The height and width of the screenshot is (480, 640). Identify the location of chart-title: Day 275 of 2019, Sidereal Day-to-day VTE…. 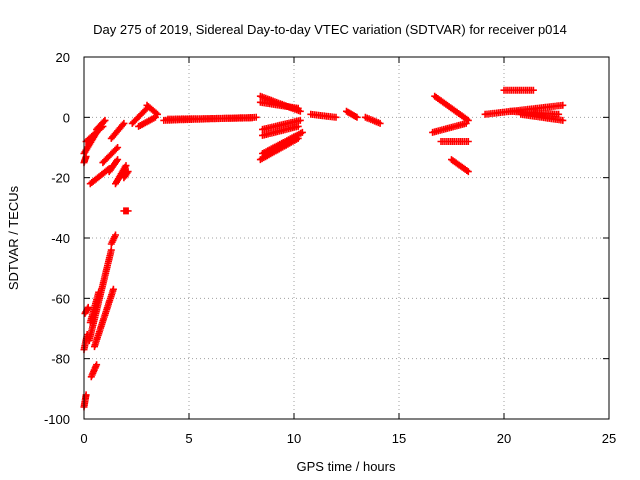
(330, 29).